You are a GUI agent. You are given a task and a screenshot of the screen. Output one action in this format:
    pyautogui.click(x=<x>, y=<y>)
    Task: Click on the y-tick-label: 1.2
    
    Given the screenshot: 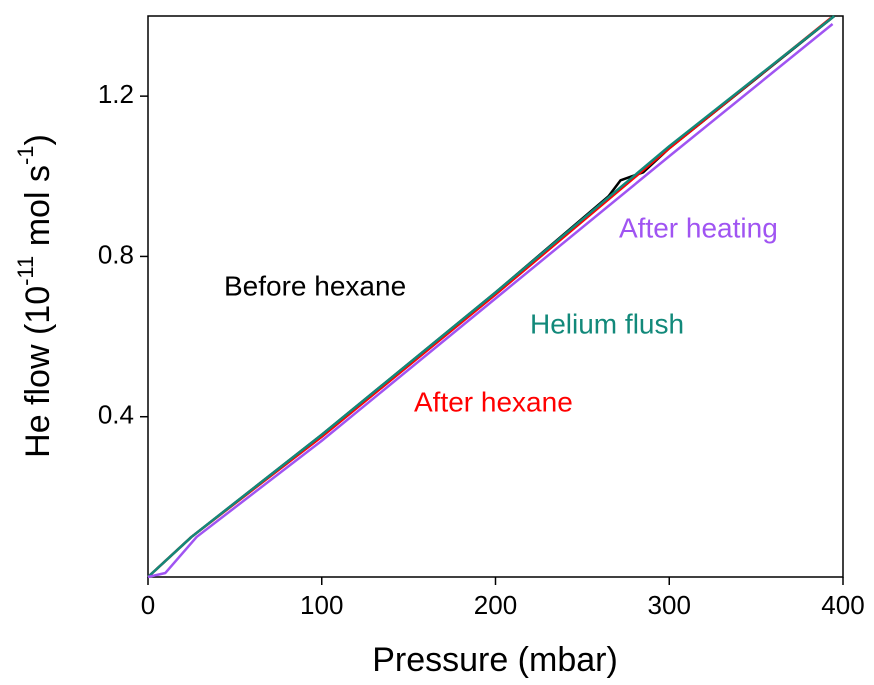 What is the action you would take?
    pyautogui.click(x=116, y=94)
    